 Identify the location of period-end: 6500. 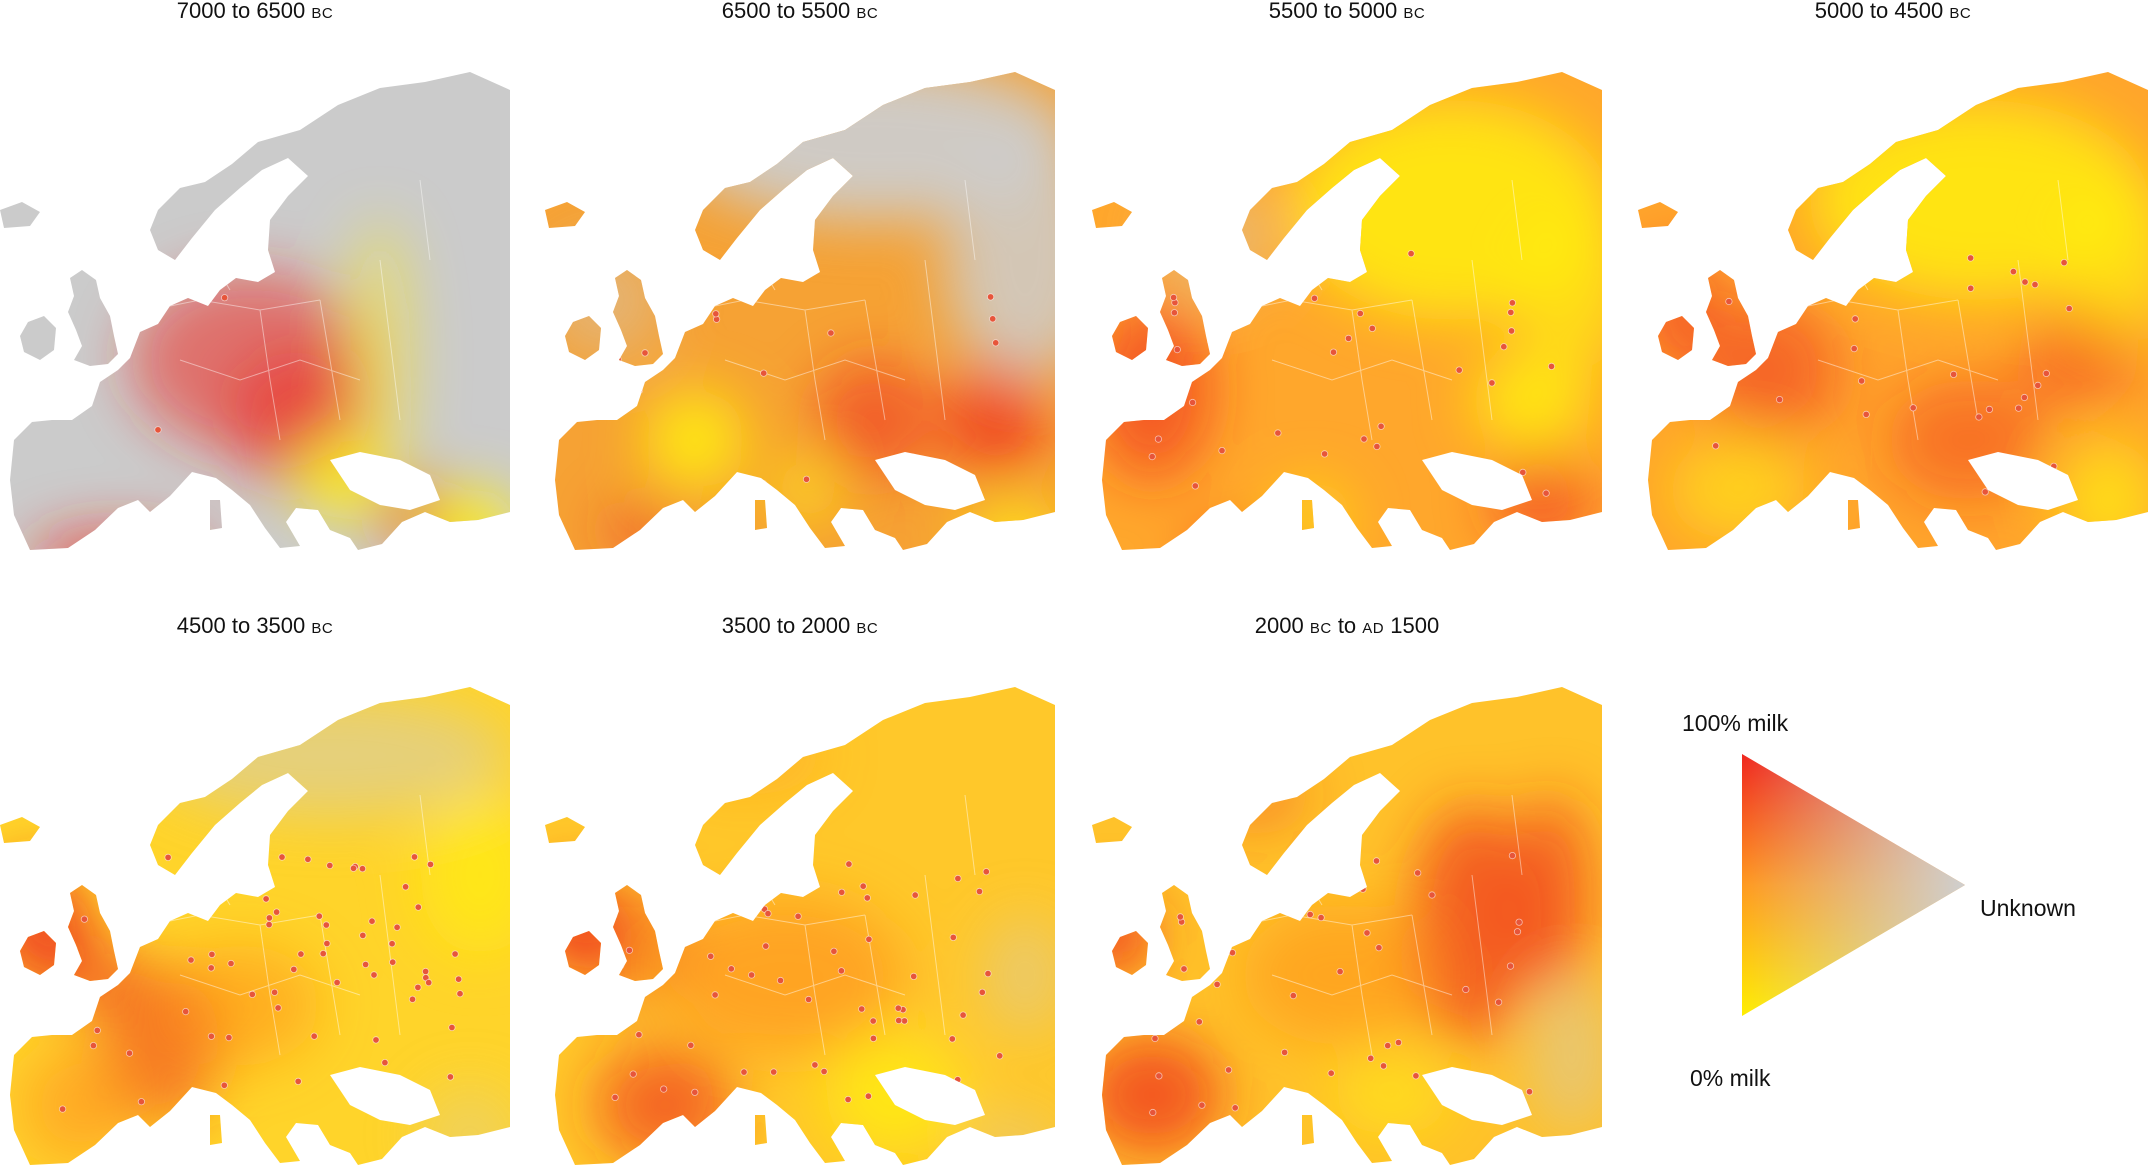
(281, 11).